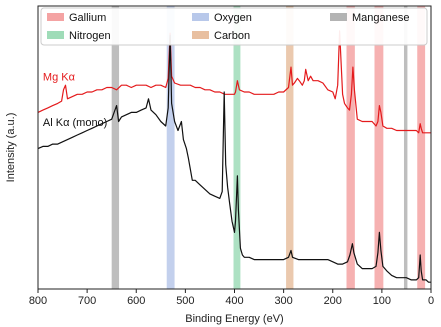 The image size is (441, 327). I want to click on legend: Gallium Oxygen Manganese Nitrogen Carbon, so click(234, 26).